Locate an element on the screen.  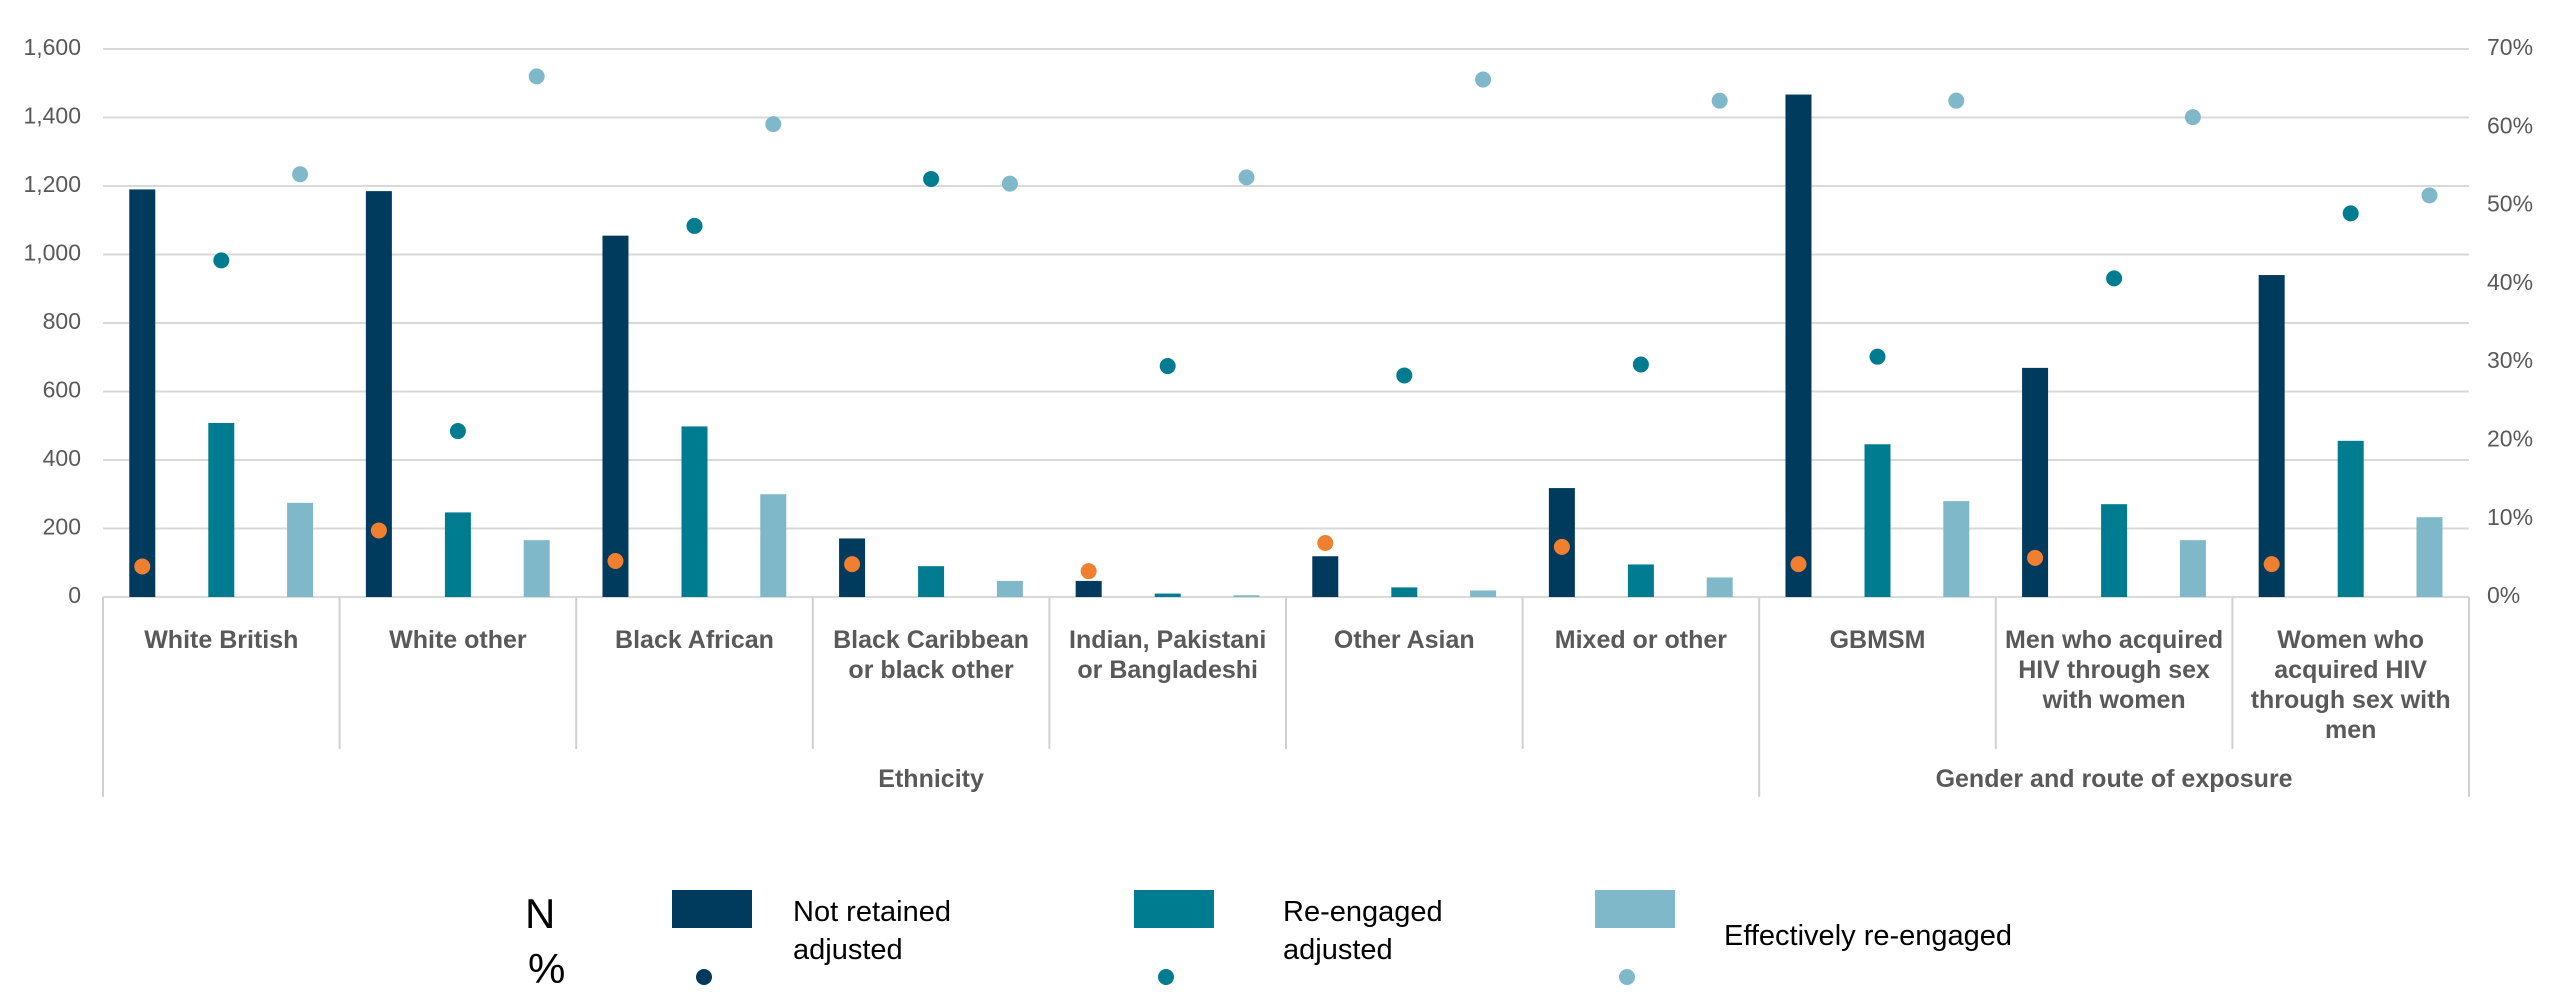
y-tick-label: 1,600 is located at coordinates (52, 47).